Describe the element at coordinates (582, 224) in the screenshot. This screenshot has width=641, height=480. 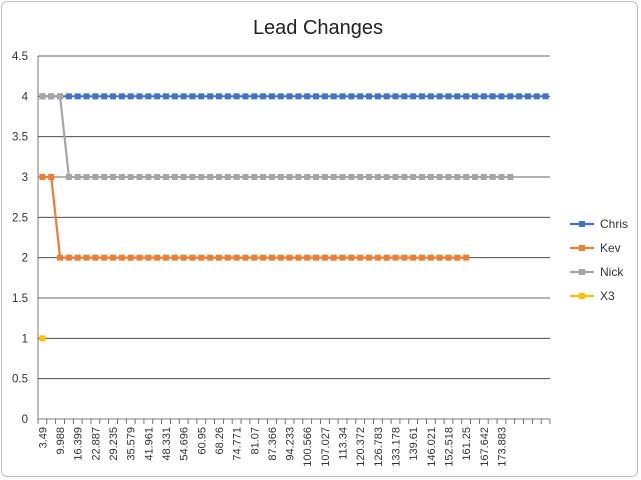
I see `legend-marker` at that location.